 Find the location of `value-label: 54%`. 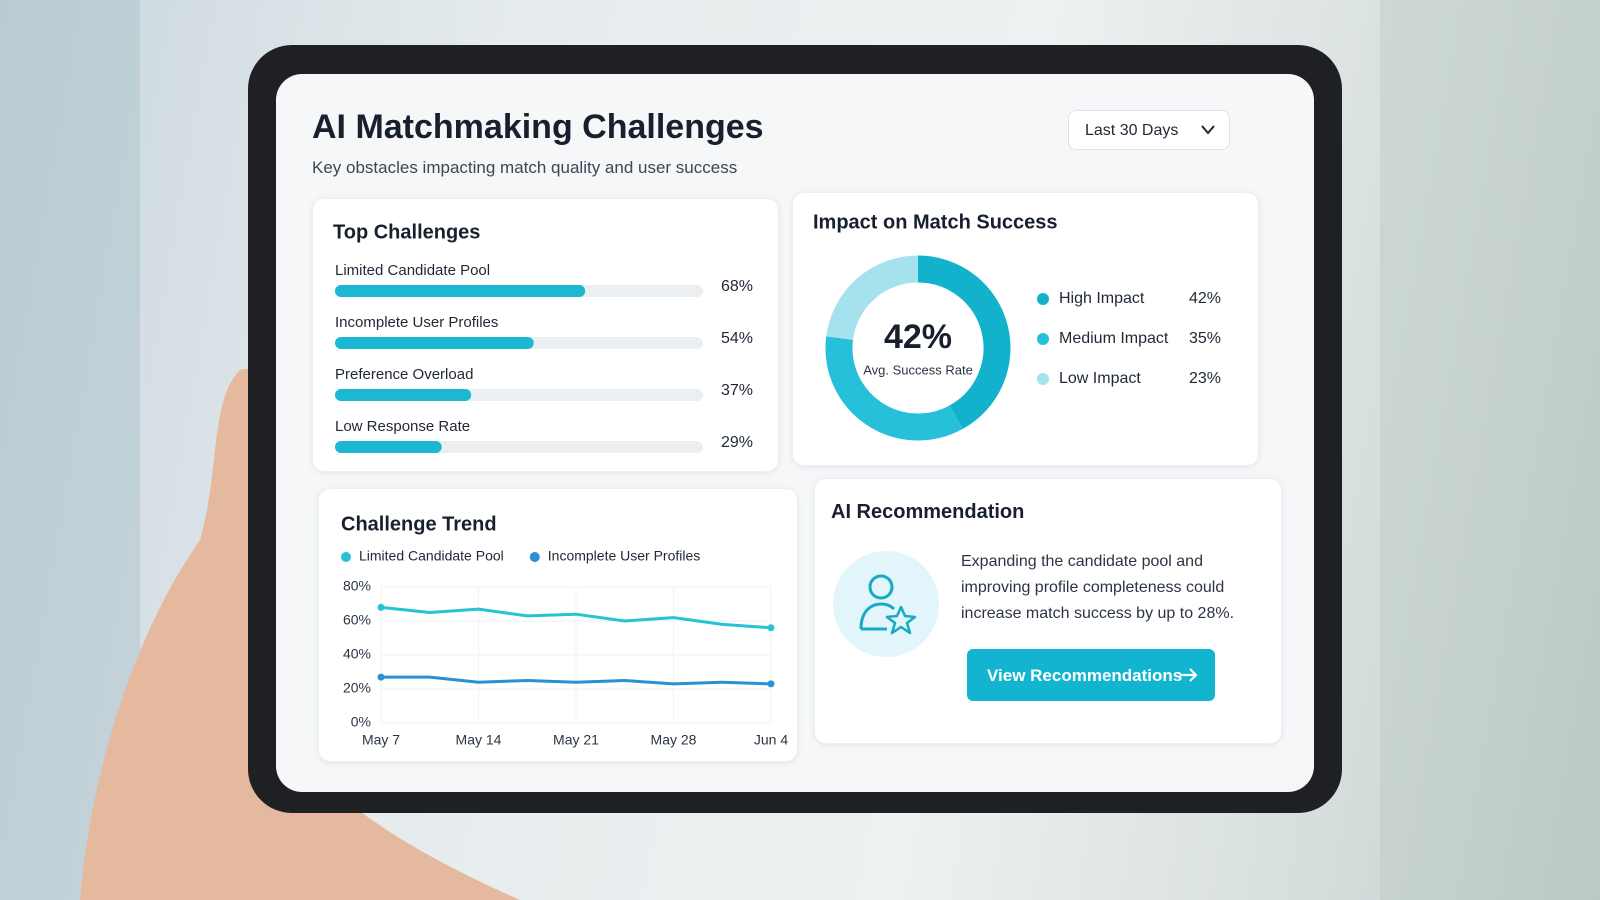

value-label: 54% is located at coordinates (737, 338).